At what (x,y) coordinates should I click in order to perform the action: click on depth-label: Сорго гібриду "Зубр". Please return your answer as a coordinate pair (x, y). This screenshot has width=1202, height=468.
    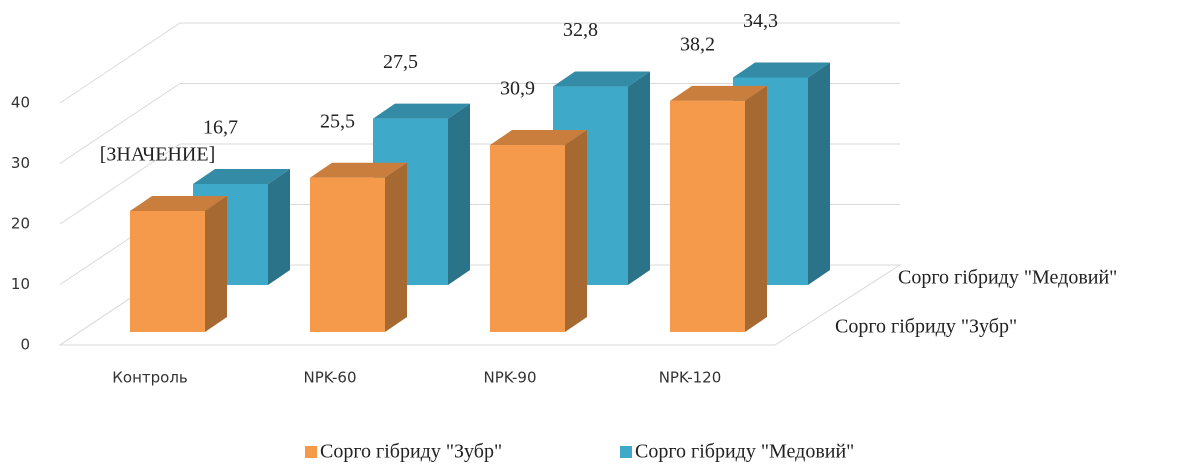
    Looking at the image, I should click on (926, 327).